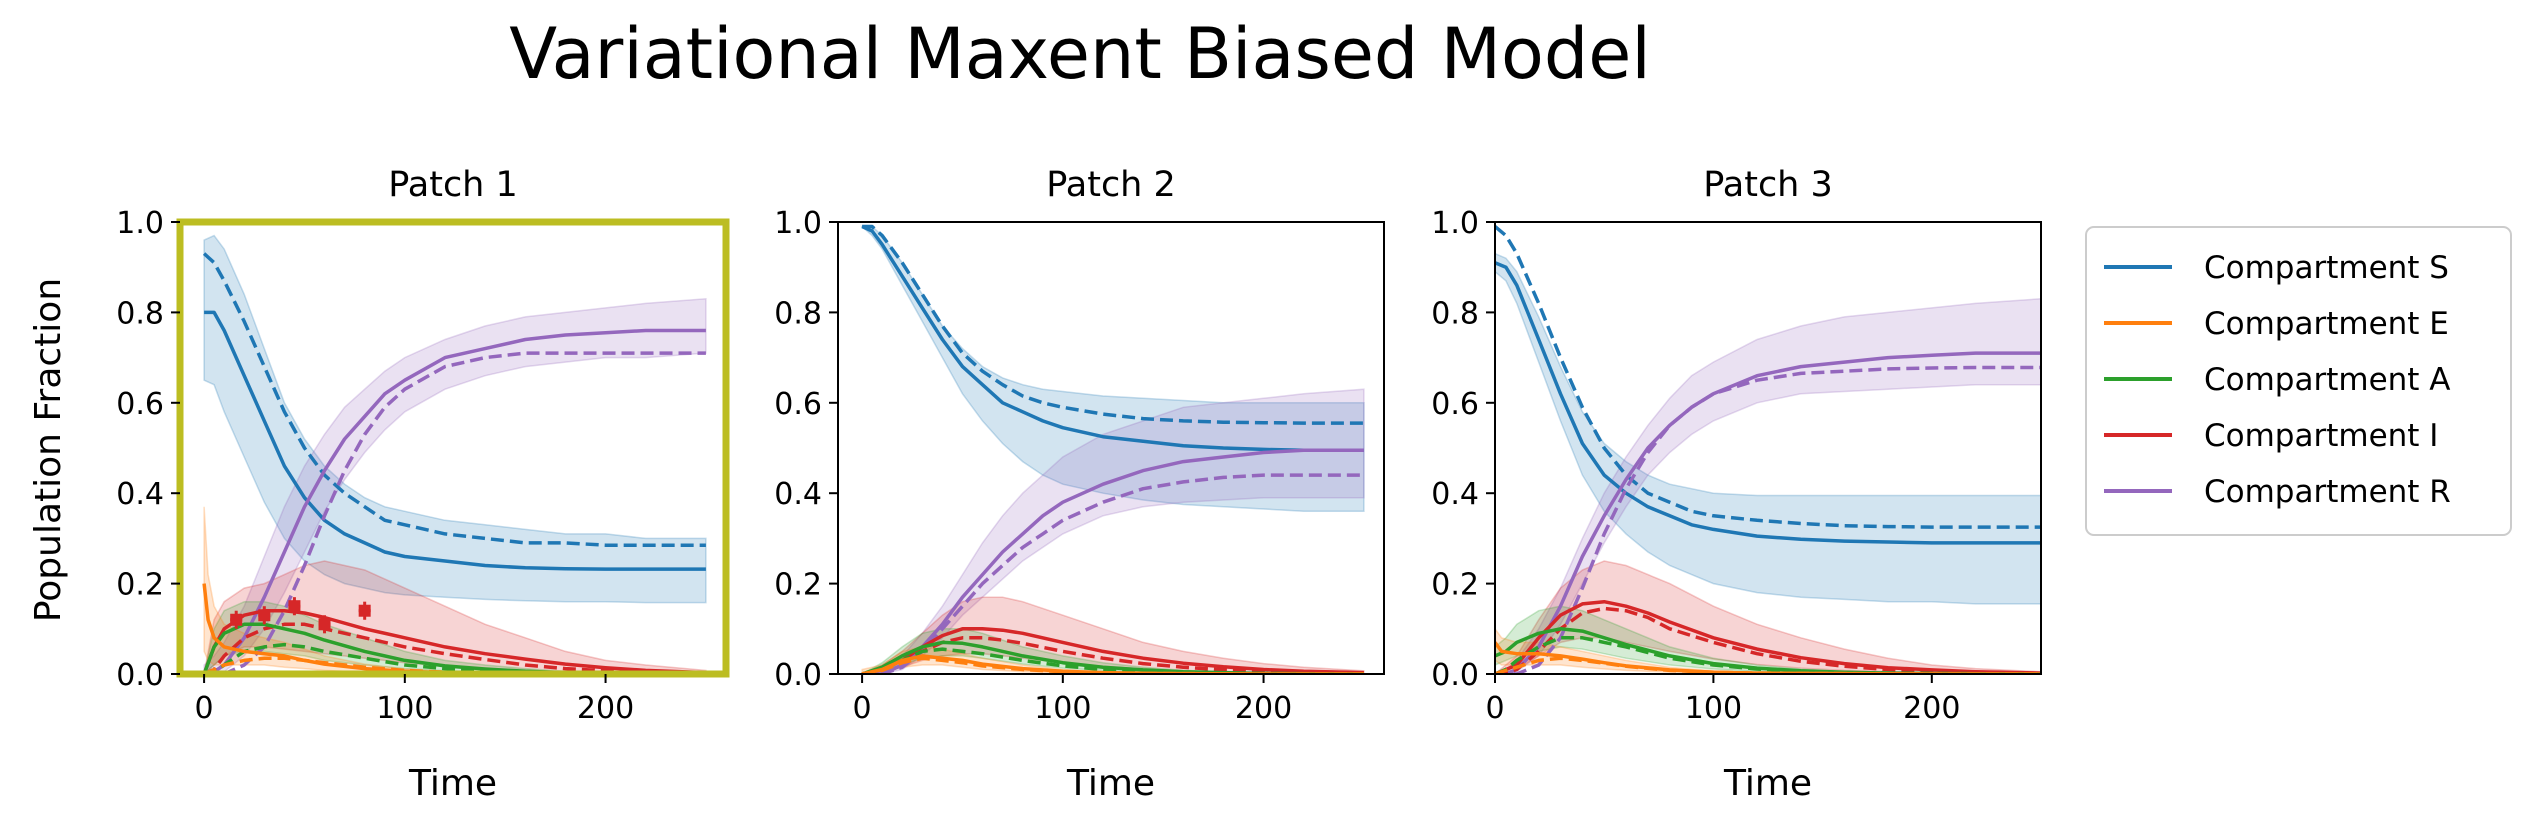 Image resolution: width=2539 pixels, height=833 pixels. I want to click on legend-entry-A: Compartment A, so click(2277, 380).